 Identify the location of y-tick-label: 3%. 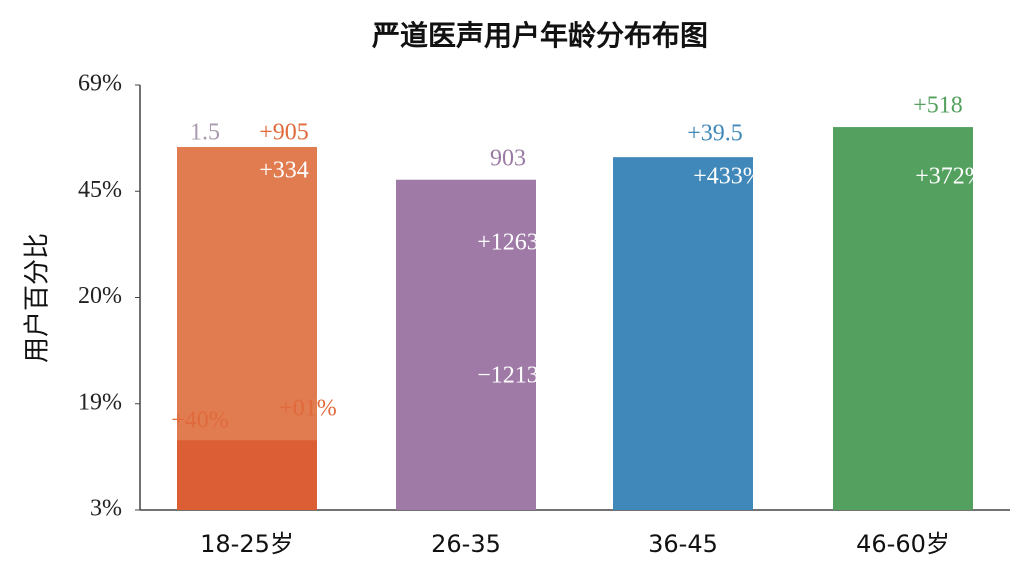
(106, 509).